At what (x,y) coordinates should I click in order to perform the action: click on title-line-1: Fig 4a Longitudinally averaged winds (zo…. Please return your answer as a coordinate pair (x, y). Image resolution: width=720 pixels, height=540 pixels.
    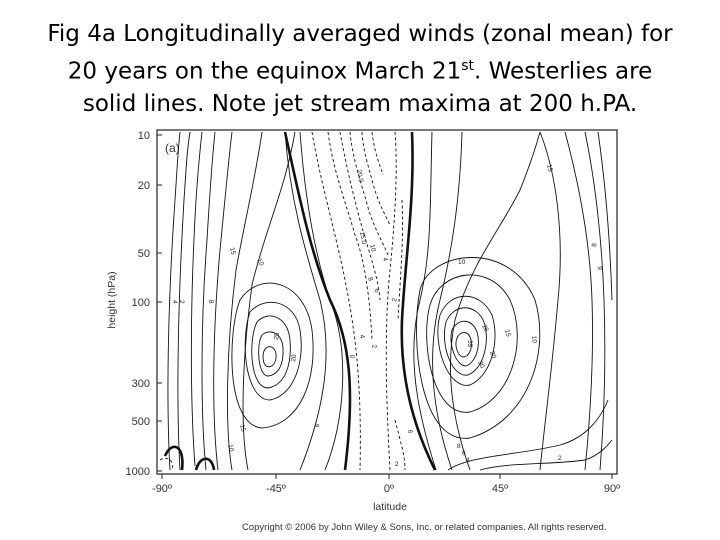
    Looking at the image, I should click on (360, 34).